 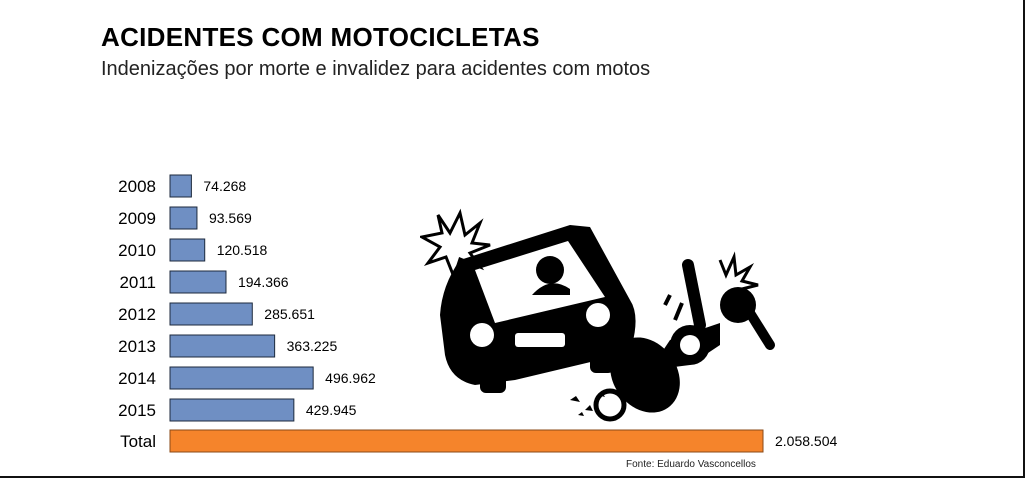 I want to click on bar-2014, so click(x=241, y=378).